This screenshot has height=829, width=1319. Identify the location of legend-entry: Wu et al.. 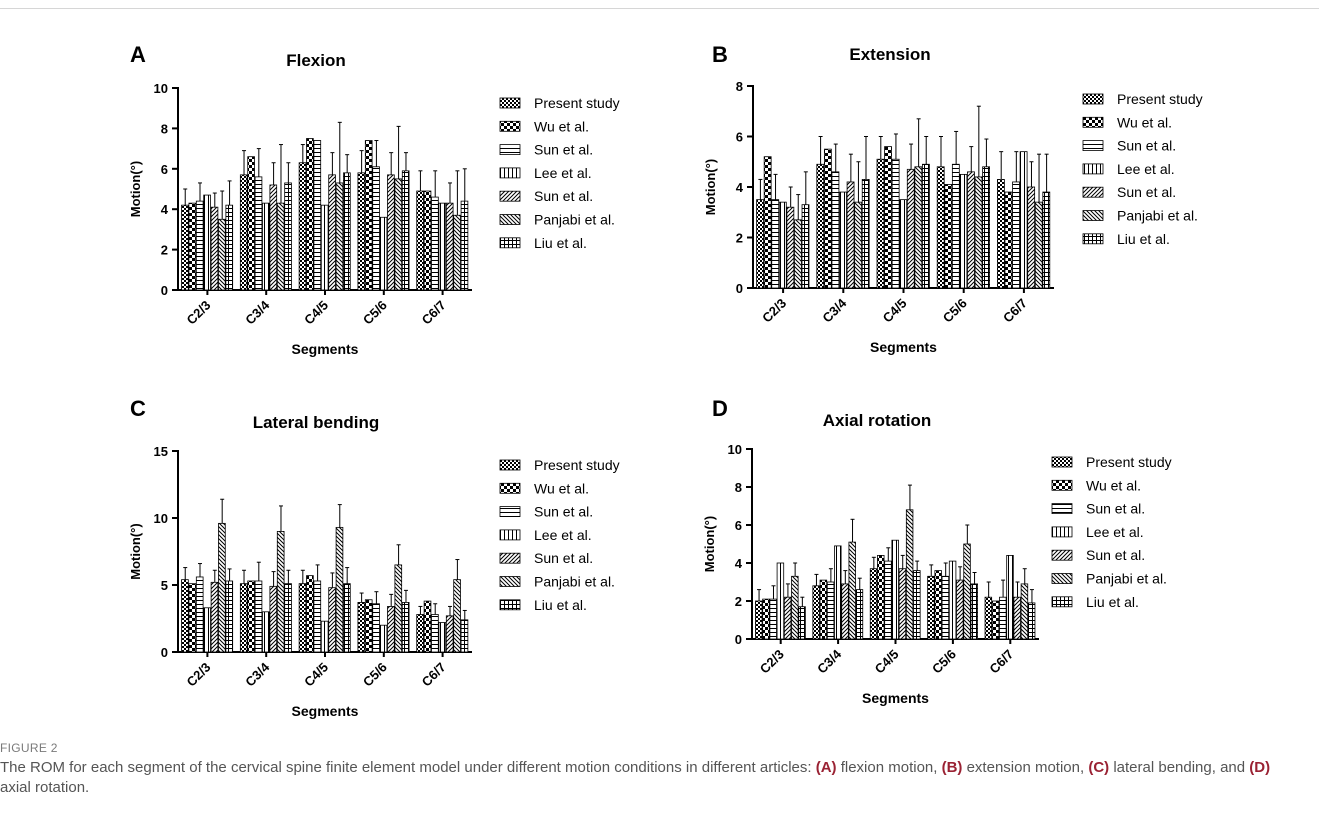
(1113, 485).